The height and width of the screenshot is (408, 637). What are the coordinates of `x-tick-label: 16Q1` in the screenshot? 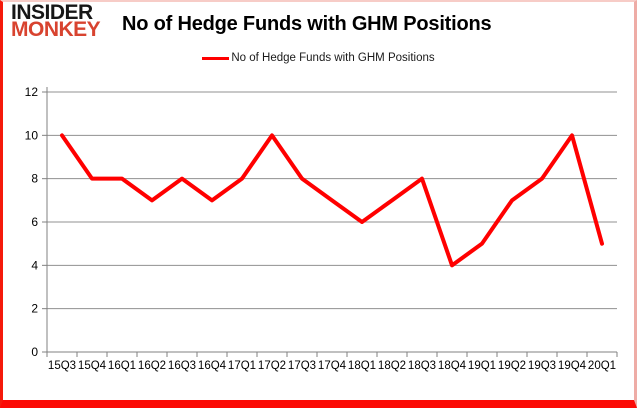 It's located at (122, 366).